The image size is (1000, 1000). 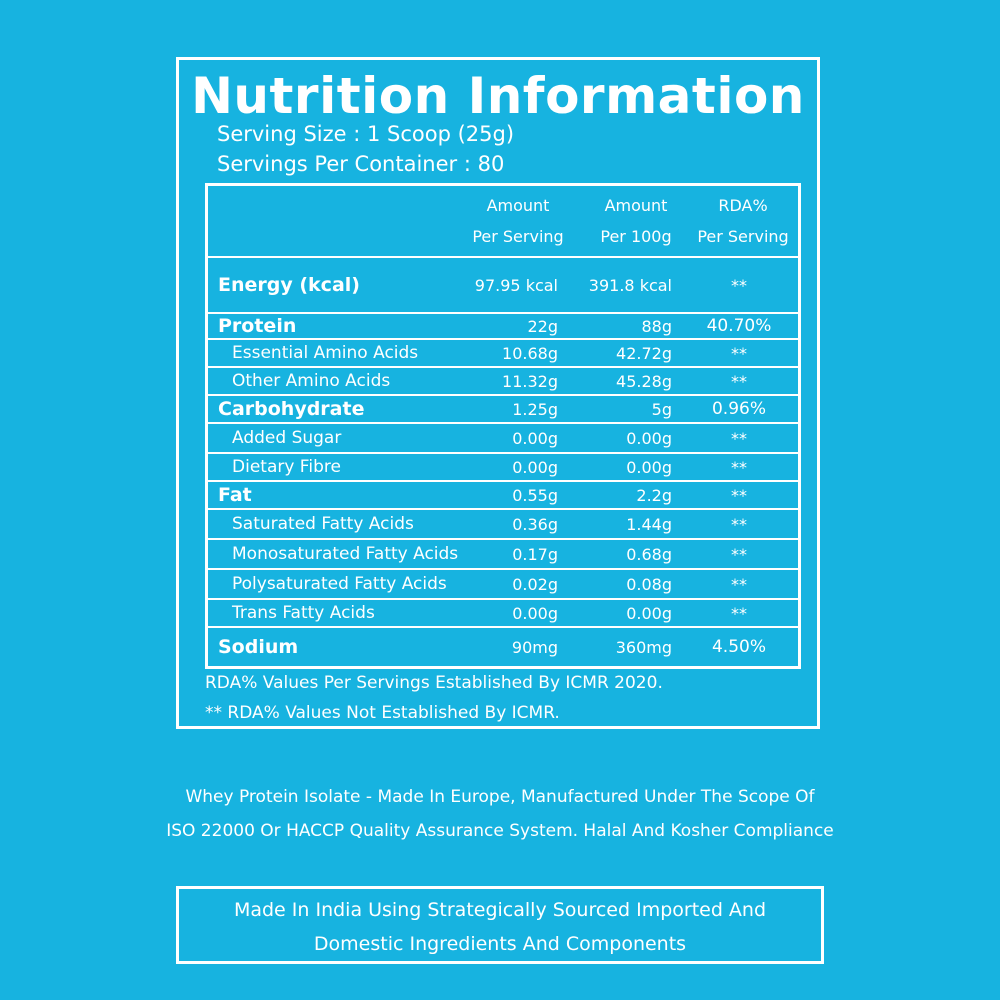 I want to click on header-amount-per-serving: Amount Per Serving, so click(x=518, y=221).